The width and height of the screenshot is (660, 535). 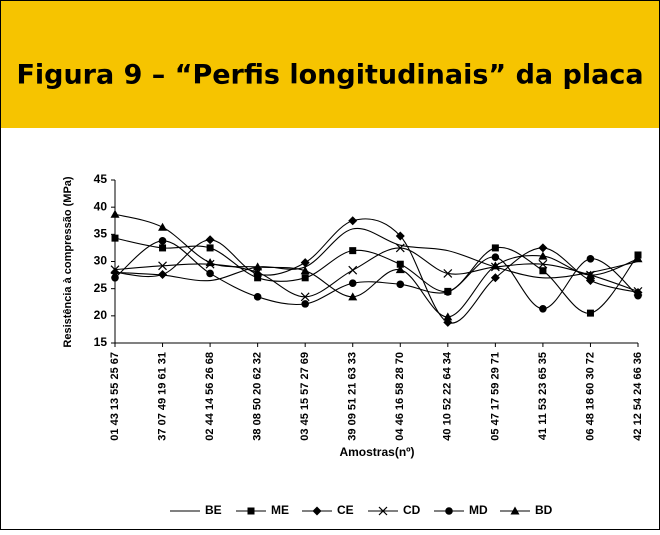 What do you see at coordinates (376, 452) in the screenshot?
I see `x-axis-label: Amostras(nº)` at bounding box center [376, 452].